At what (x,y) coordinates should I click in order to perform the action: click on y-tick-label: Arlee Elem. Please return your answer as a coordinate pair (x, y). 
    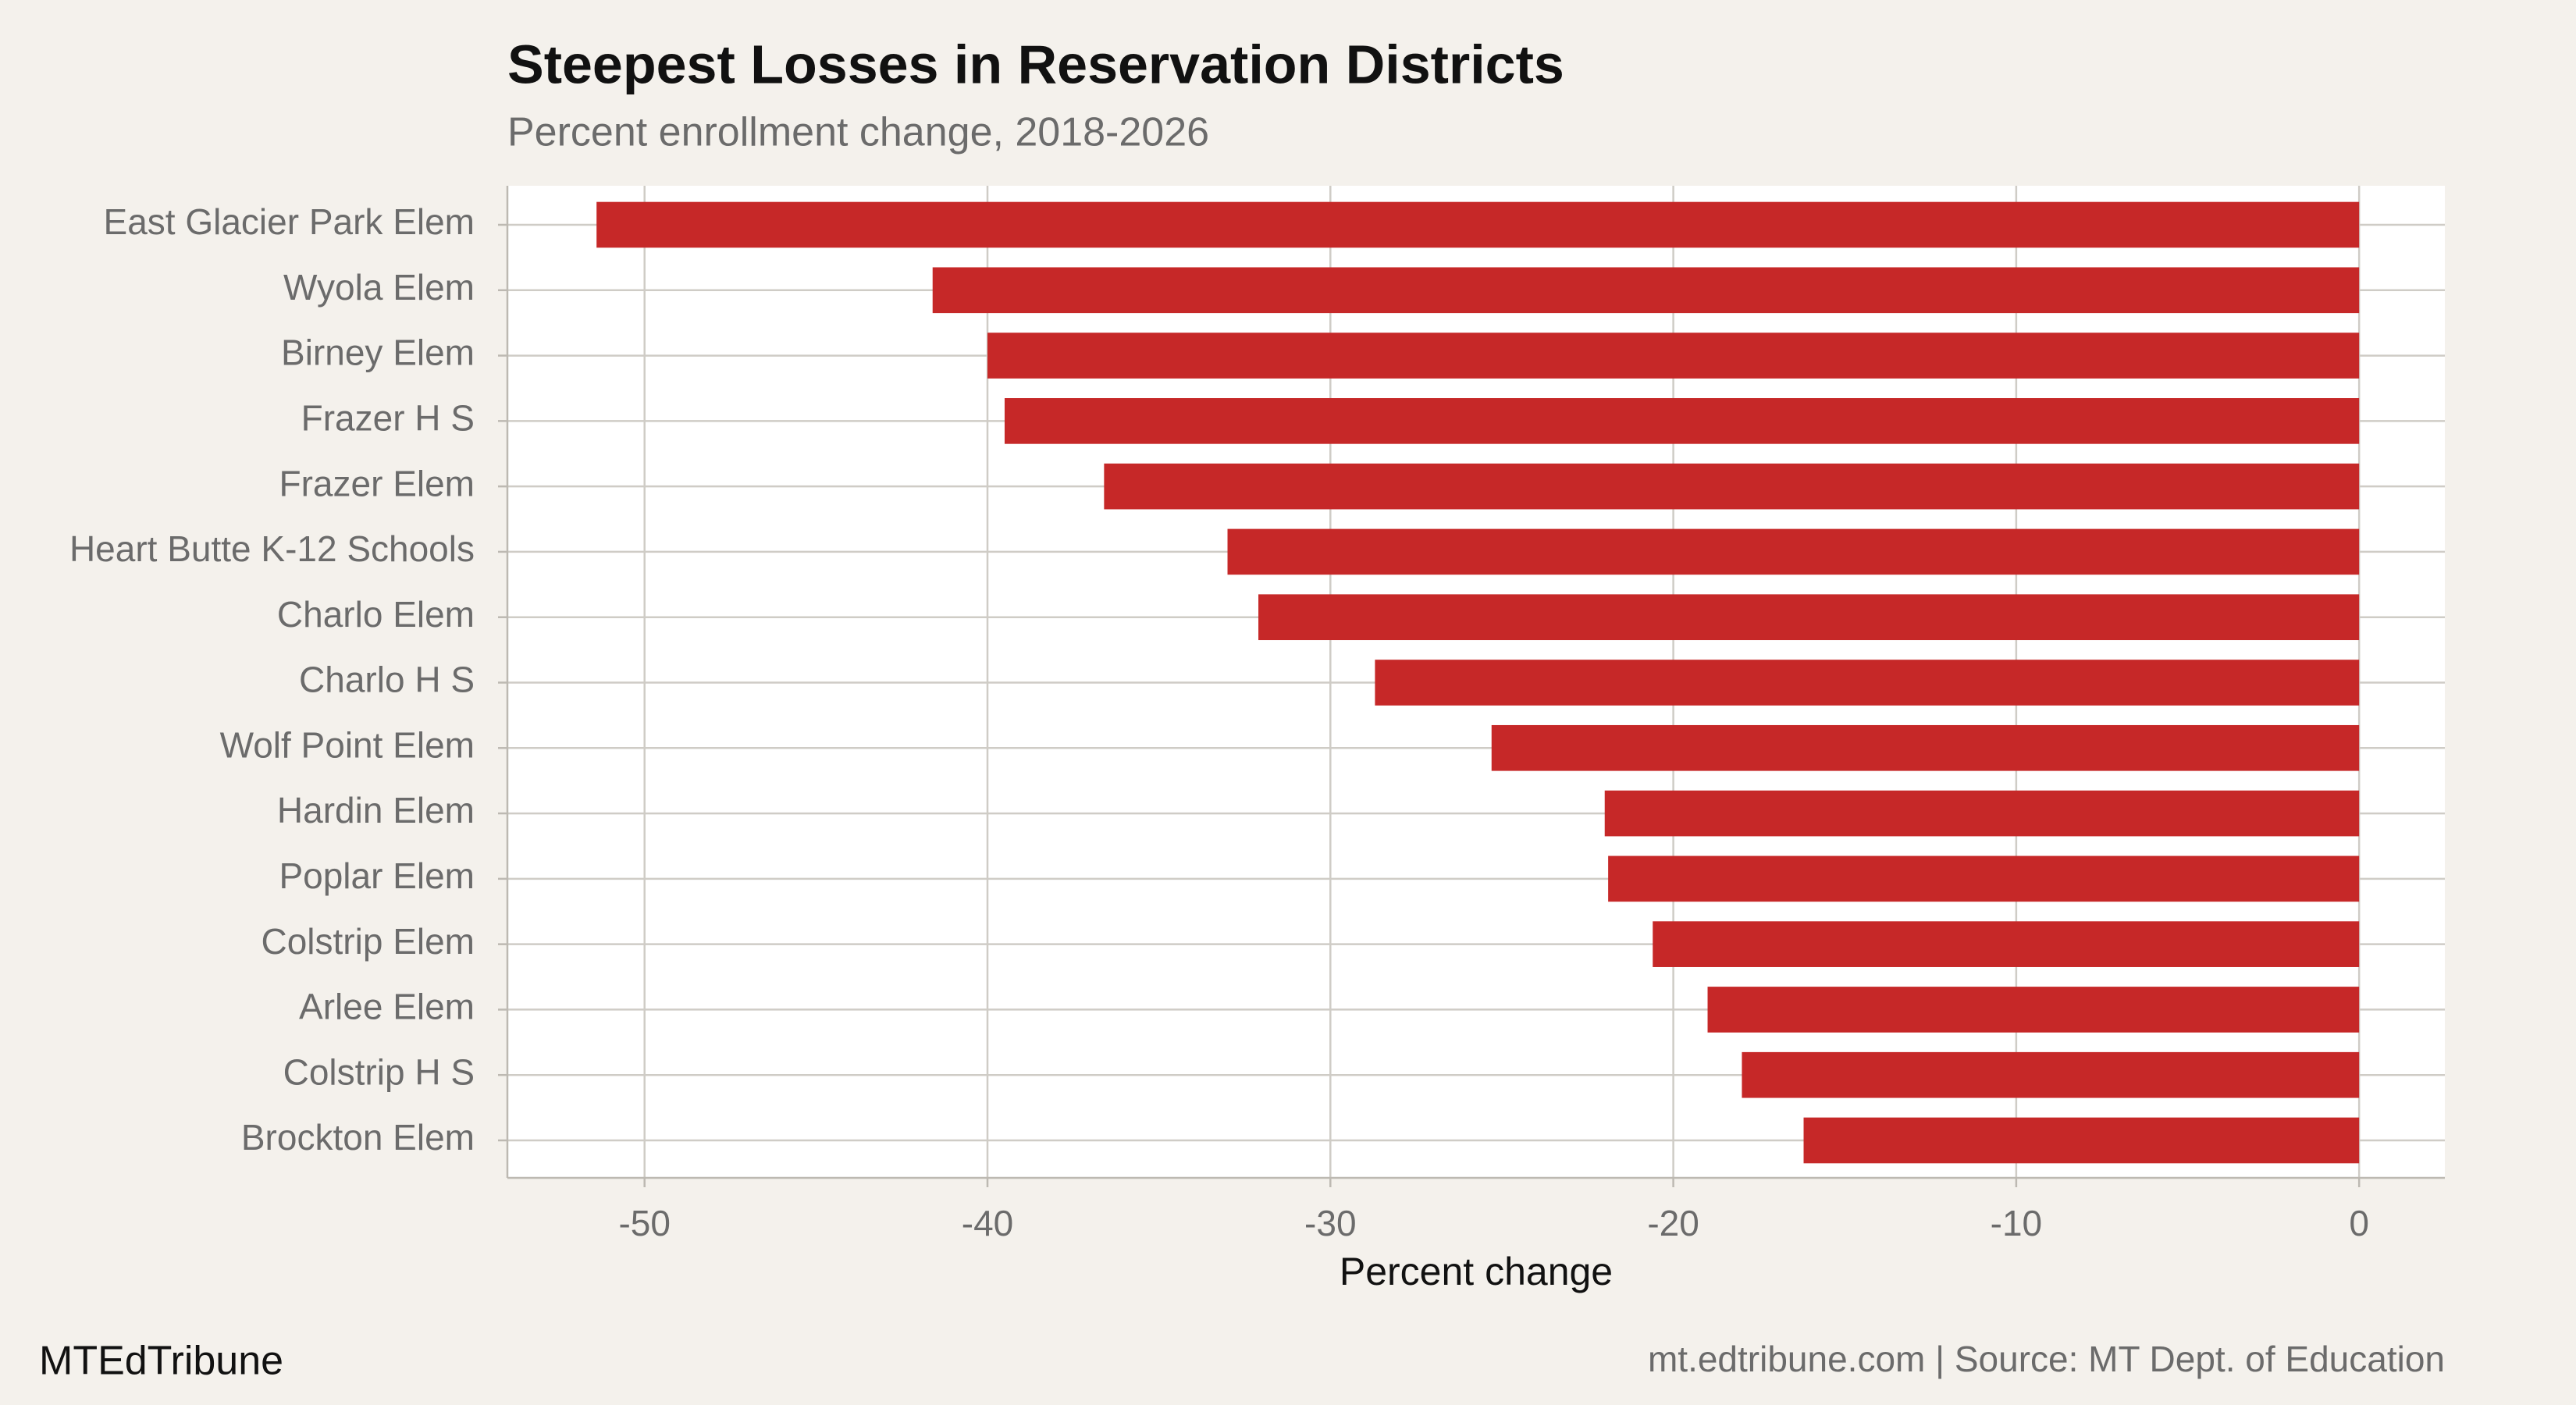
    Looking at the image, I should click on (387, 1007).